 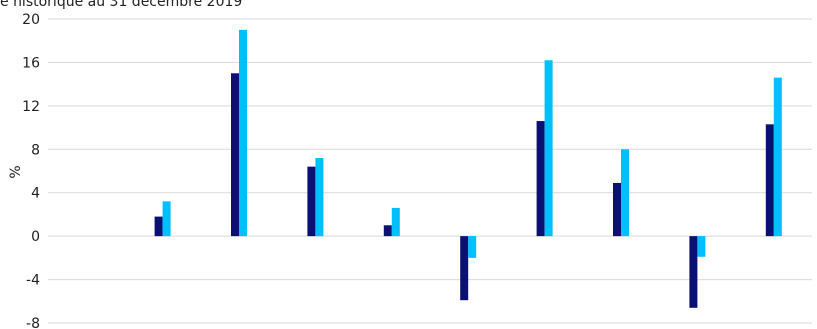 What do you see at coordinates (121, 5) in the screenshot?
I see `chart-subtitle: e historique au 31 décembre 2019` at bounding box center [121, 5].